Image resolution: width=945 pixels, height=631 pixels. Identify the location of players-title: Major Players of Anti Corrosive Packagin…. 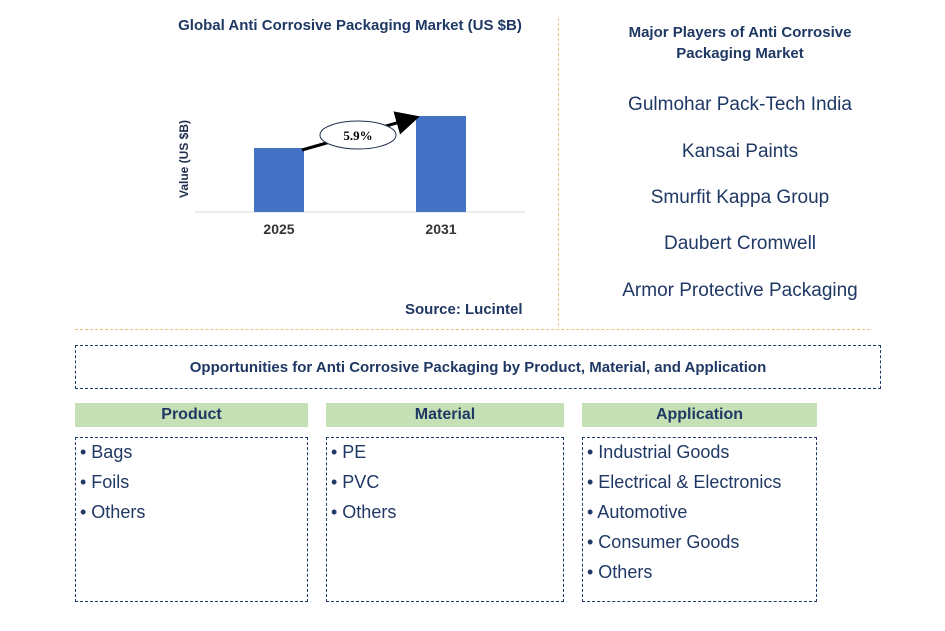
(740, 43).